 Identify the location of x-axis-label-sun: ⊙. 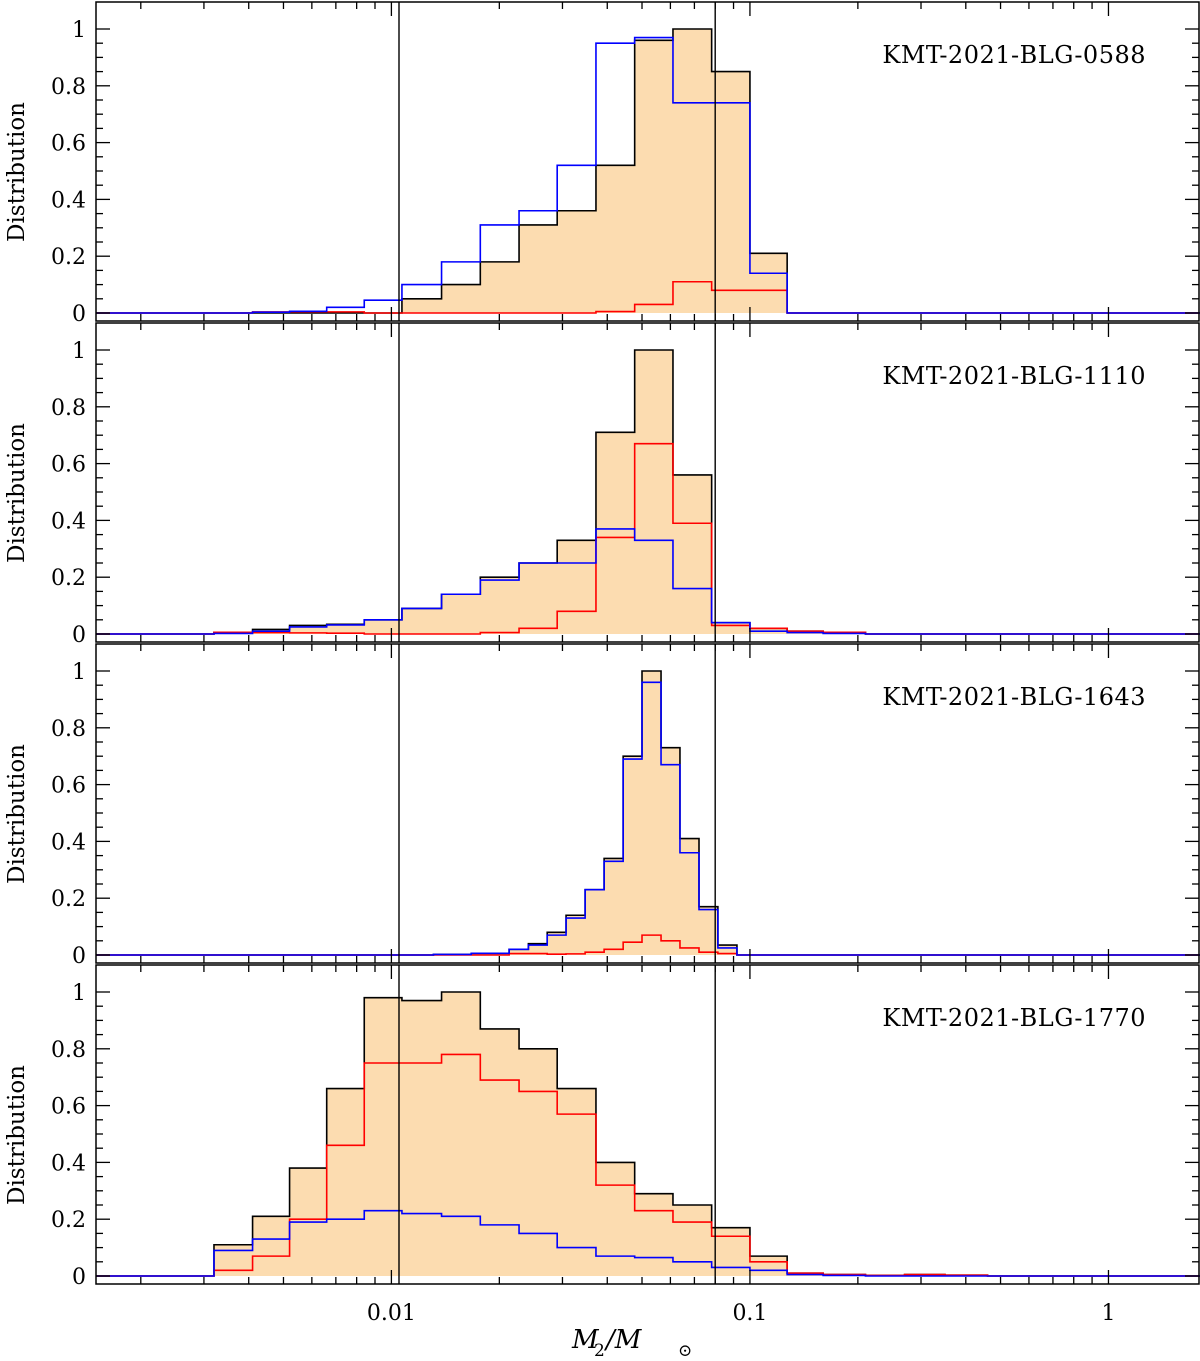
(685, 1351).